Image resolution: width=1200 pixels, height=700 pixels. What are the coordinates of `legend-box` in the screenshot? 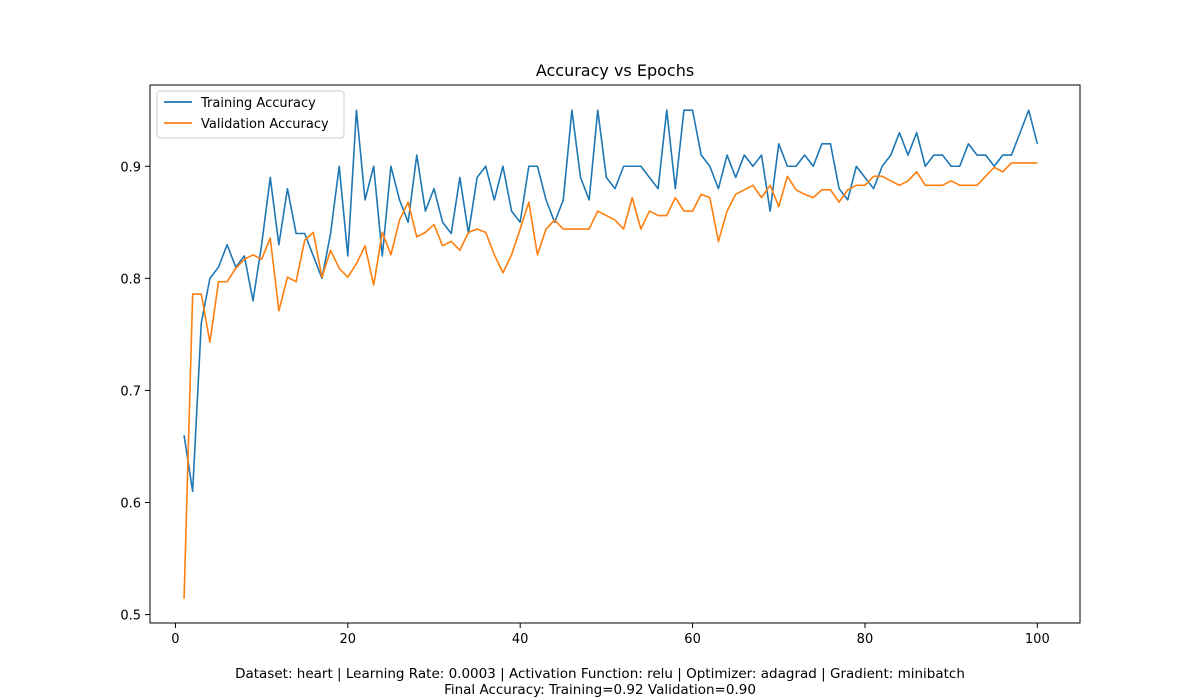 It's located at (250, 114).